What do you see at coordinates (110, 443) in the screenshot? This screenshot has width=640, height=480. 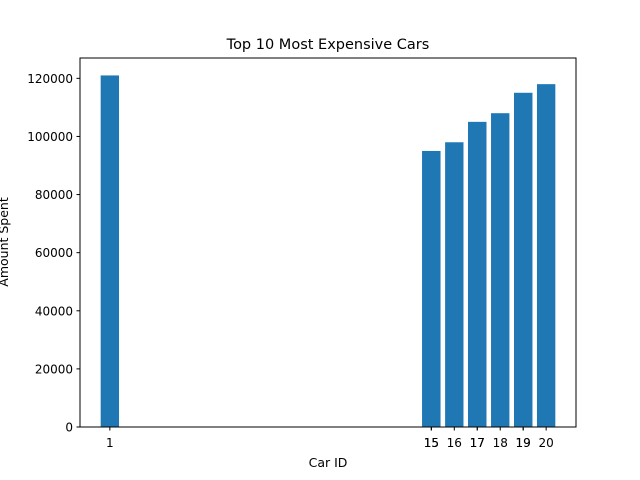 I see `x-tick-label: 1` at bounding box center [110, 443].